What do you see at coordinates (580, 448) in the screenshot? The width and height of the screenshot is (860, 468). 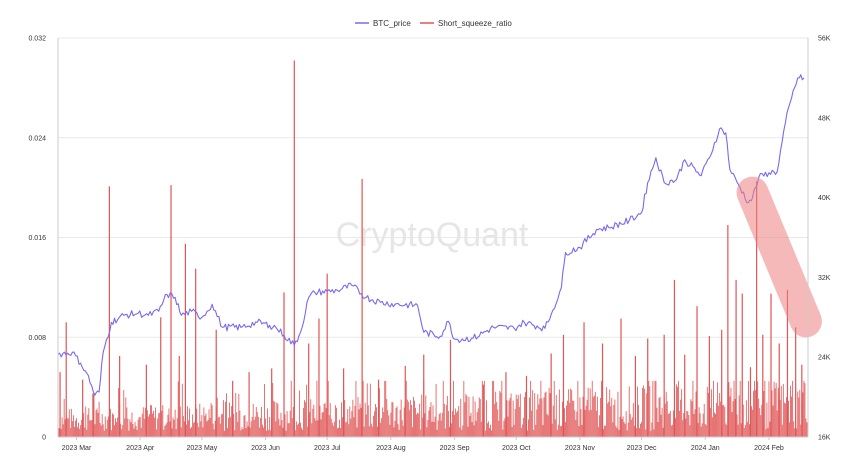 I see `x-tick-label: 2023 Nov` at bounding box center [580, 448].